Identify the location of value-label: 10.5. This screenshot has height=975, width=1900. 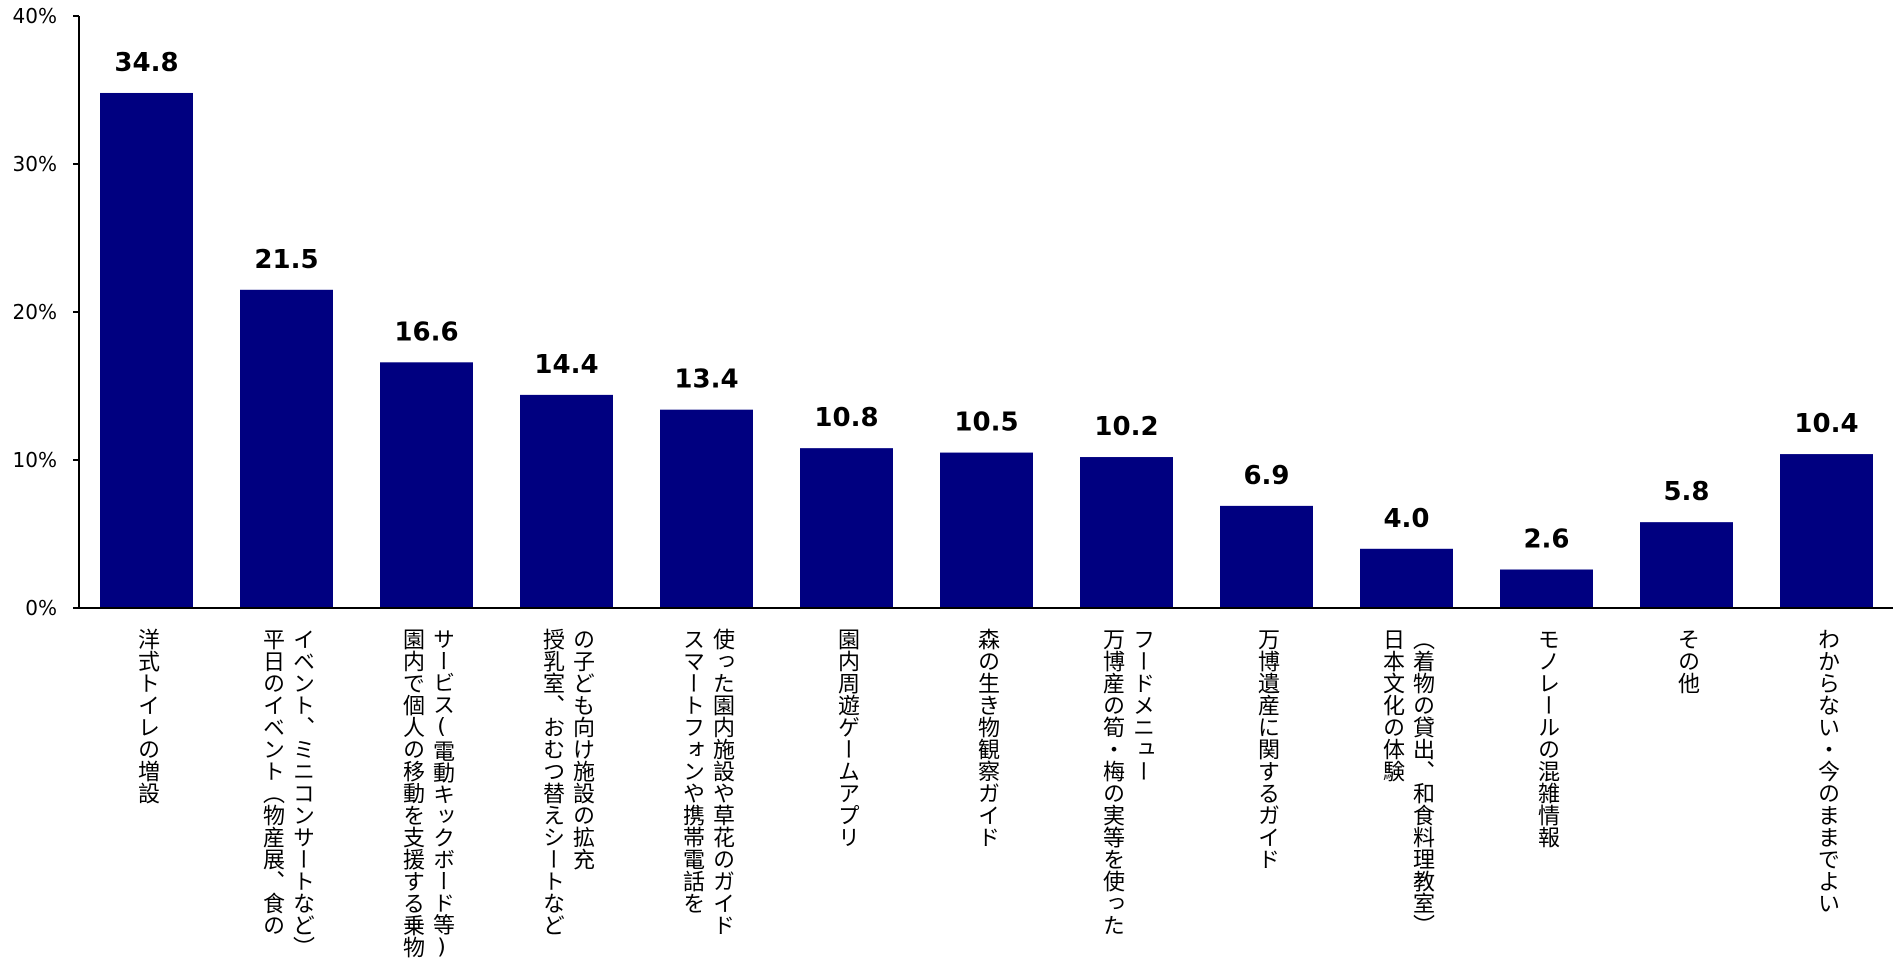
(986, 423).